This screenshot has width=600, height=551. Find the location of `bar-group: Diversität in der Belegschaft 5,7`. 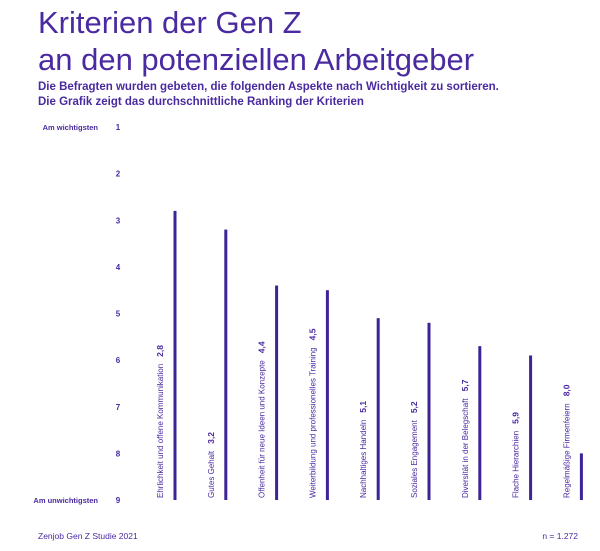

bar-group: Diversität in der Belegschaft 5,7 is located at coordinates (471, 423).